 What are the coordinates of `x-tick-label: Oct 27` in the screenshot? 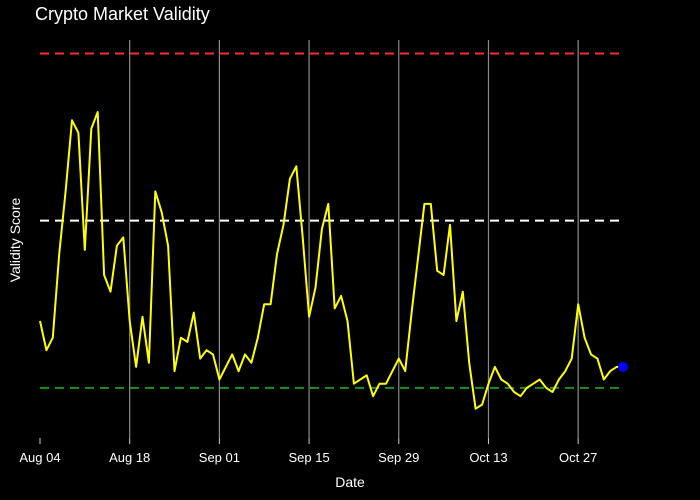 It's located at (578, 457).